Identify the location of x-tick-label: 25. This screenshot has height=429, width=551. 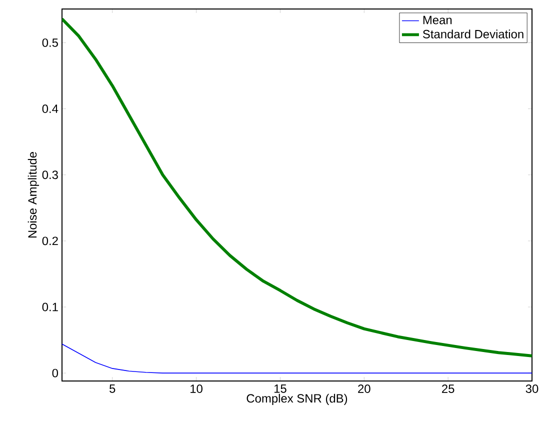
(448, 388).